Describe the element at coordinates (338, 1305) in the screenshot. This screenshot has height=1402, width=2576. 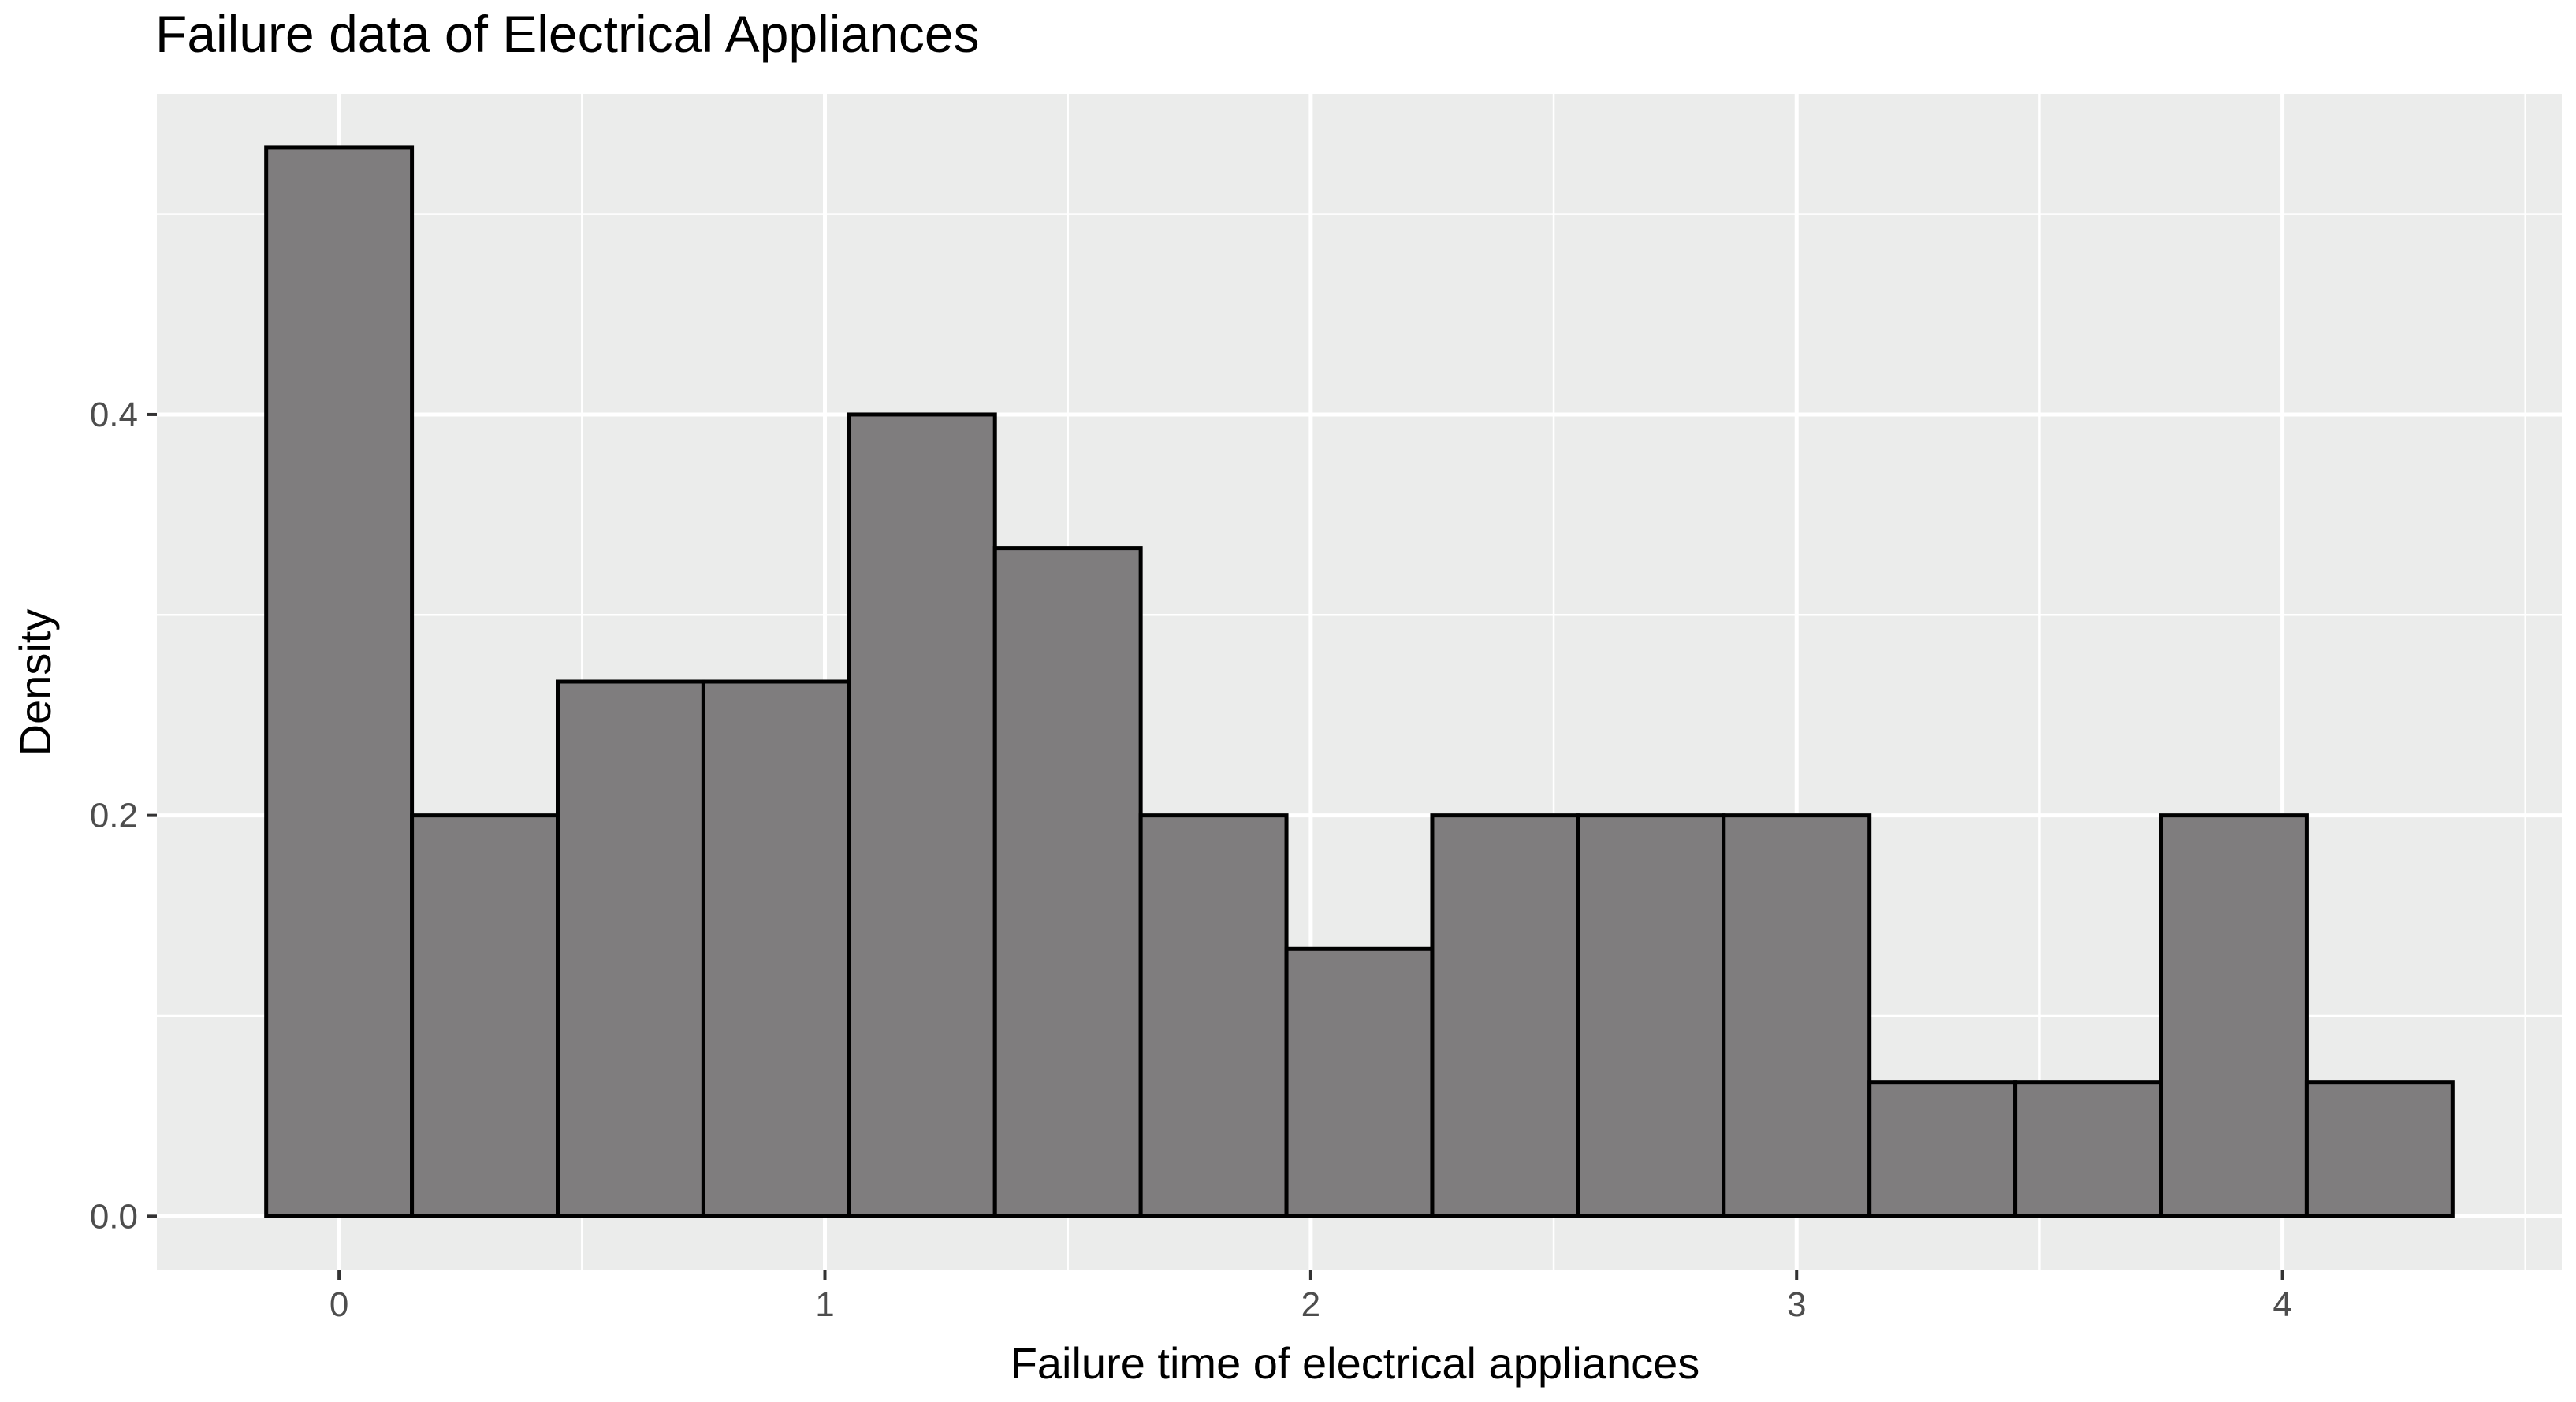
I see `x-tick-label: 0` at that location.